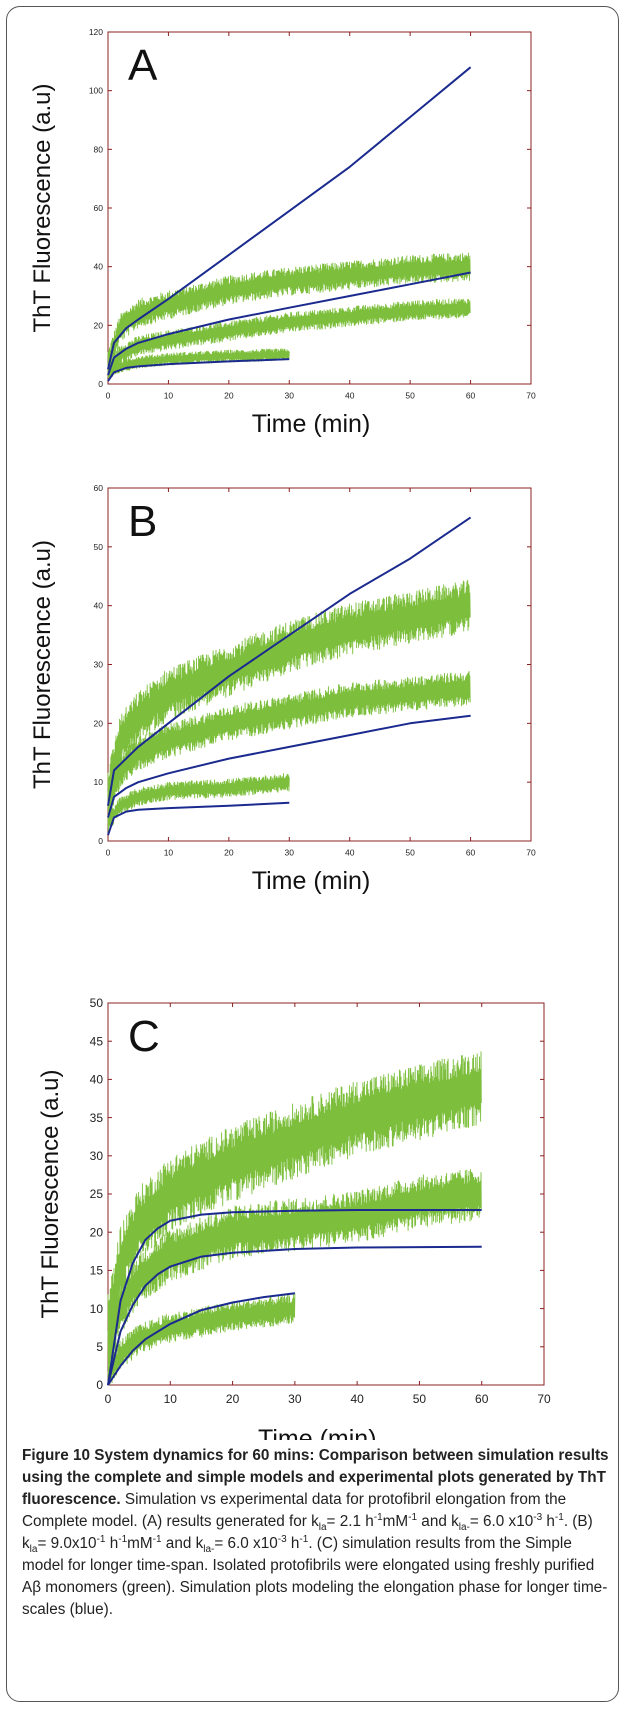  What do you see at coordinates (142, 521) in the screenshot?
I see `panel-label: B` at bounding box center [142, 521].